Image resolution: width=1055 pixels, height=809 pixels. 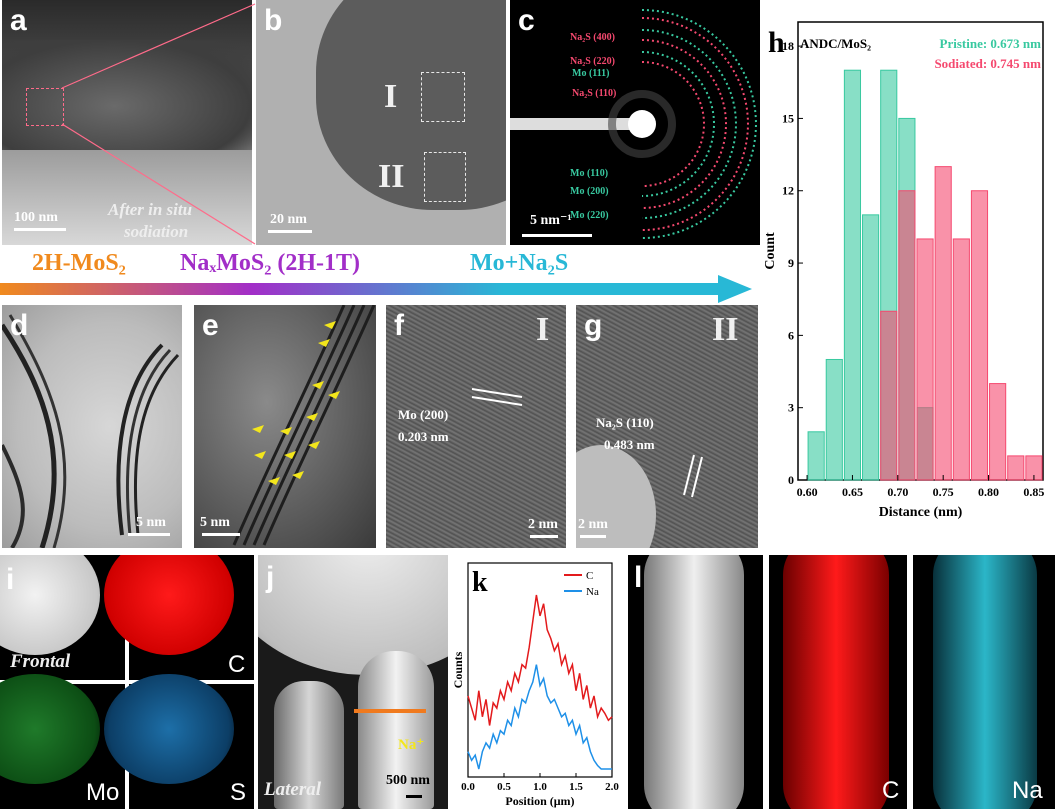 What do you see at coordinates (776, 42) in the screenshot?
I see `panel-letter-h: h` at bounding box center [776, 42].